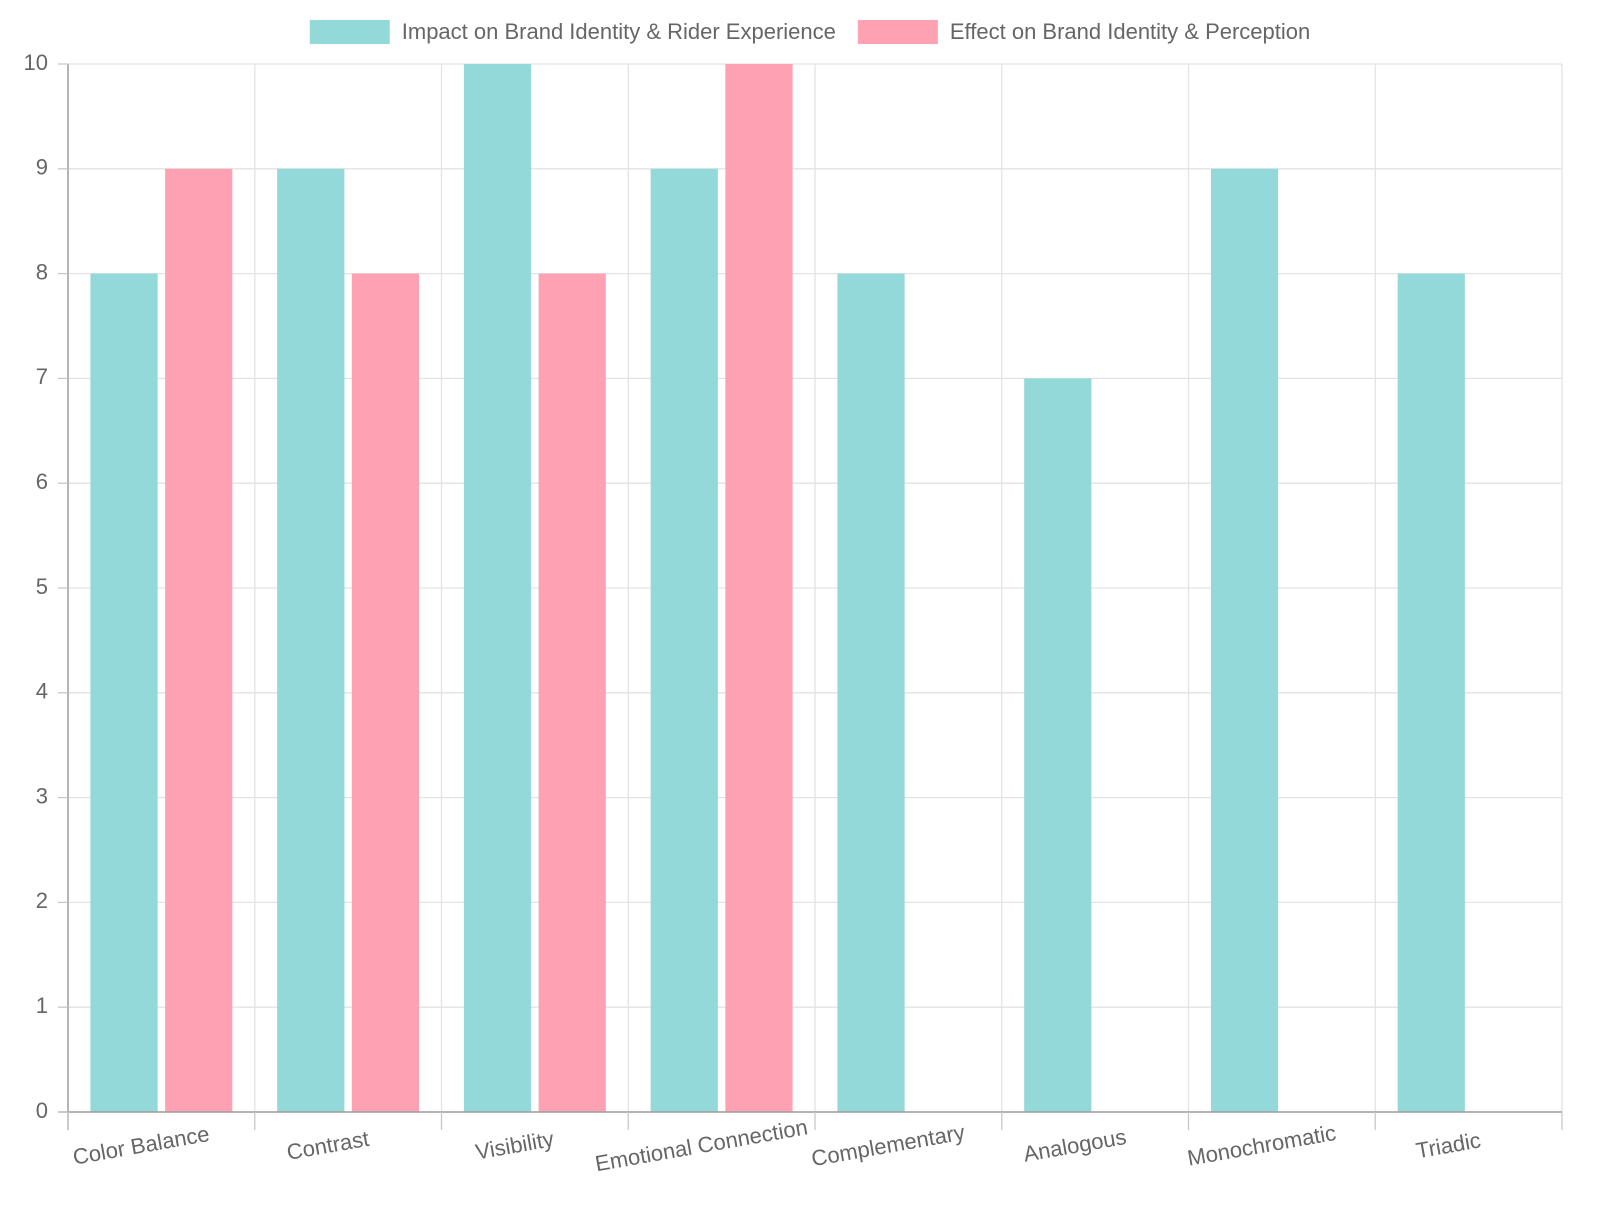 The width and height of the screenshot is (1600, 1205). Describe the element at coordinates (141, 1145) in the screenshot. I see `x-tick-label: Color Balance` at that location.